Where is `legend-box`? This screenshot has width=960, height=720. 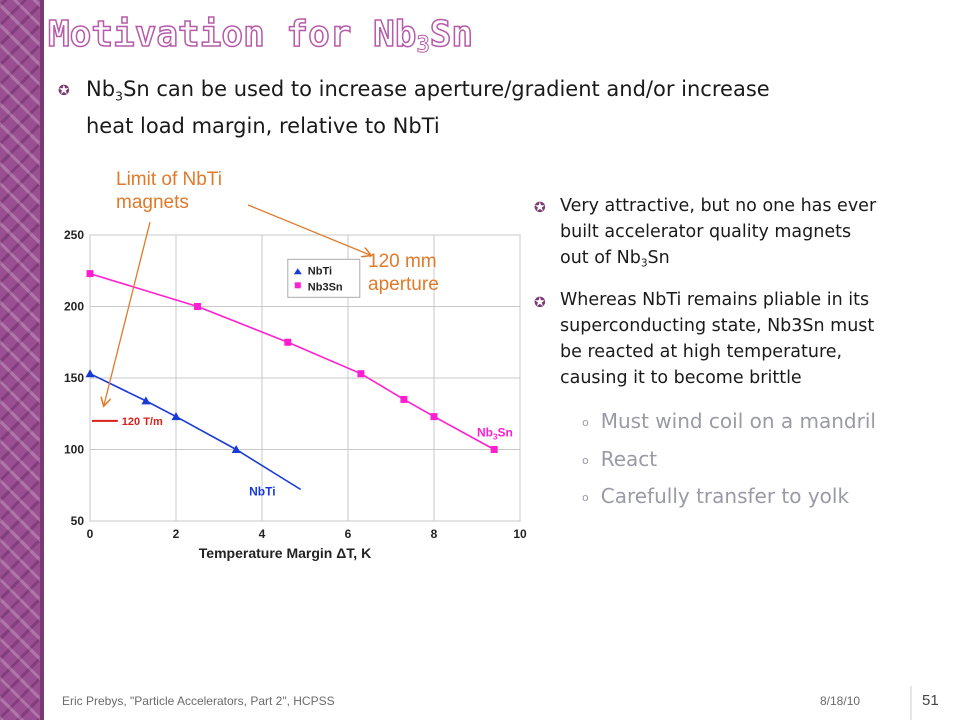
legend-box is located at coordinates (324, 278).